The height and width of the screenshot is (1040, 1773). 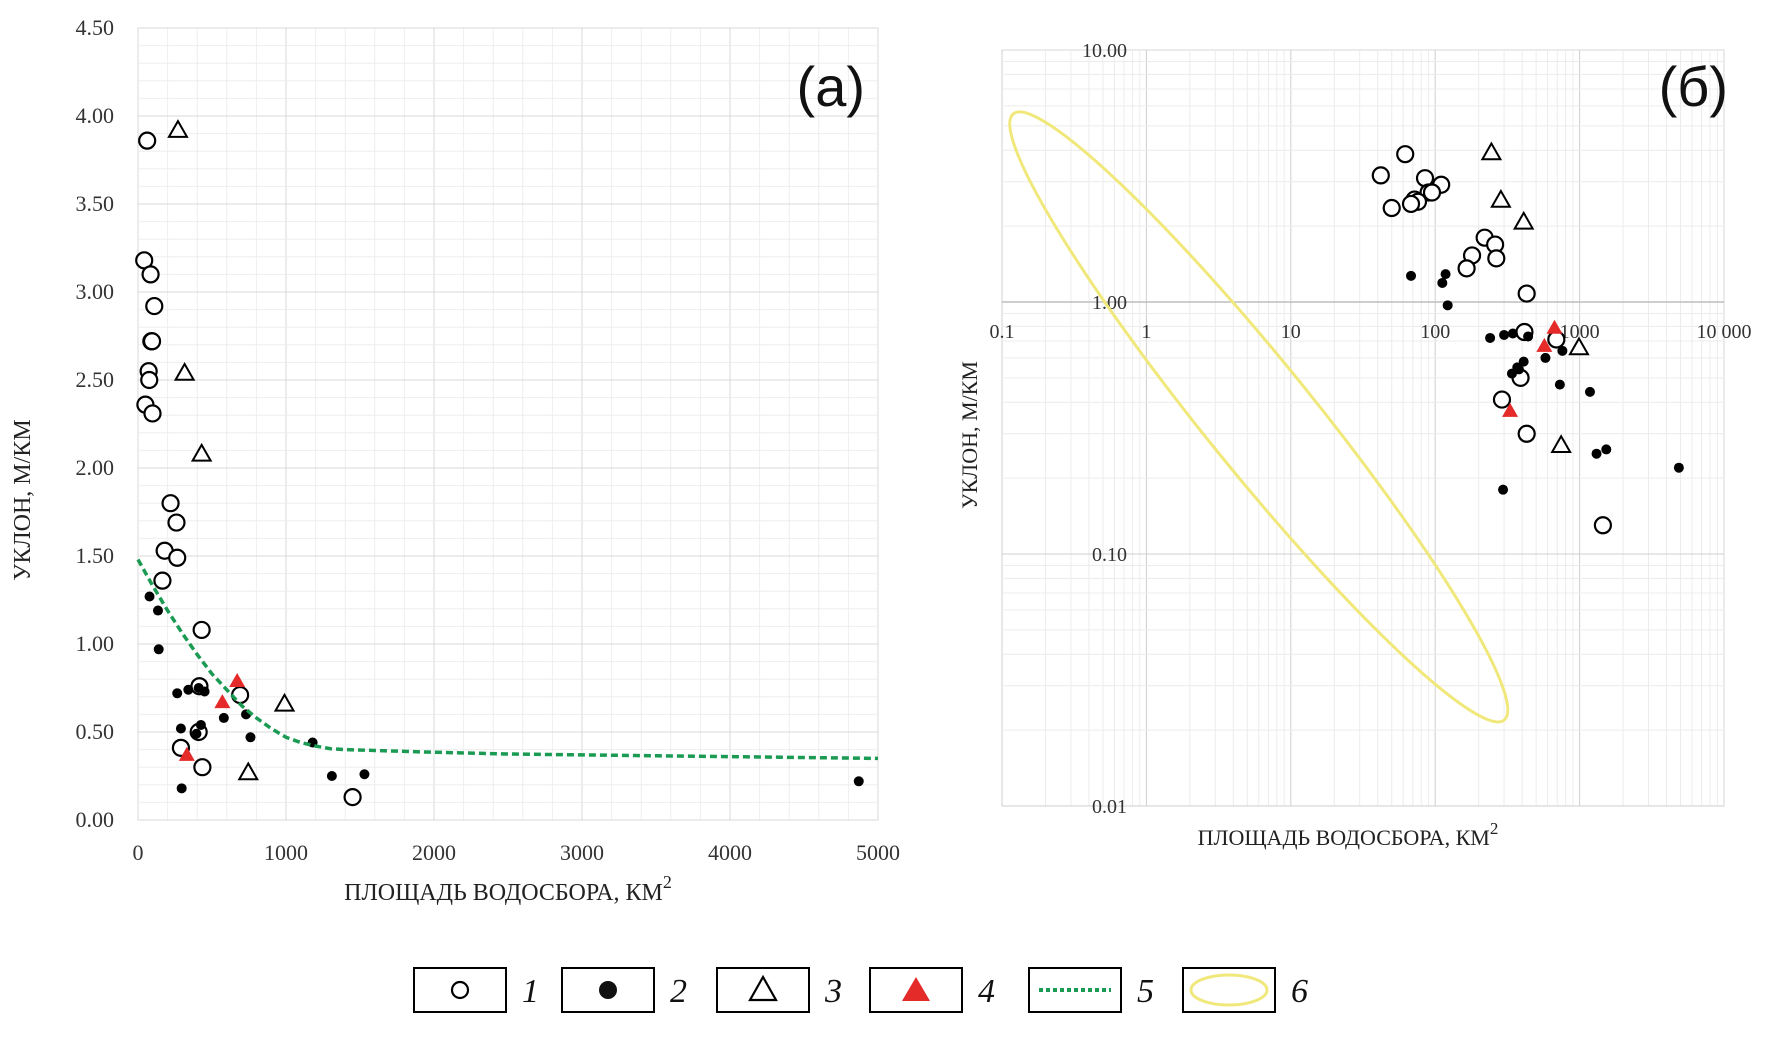 What do you see at coordinates (831, 86) in the screenshot?
I see `panel-a-label: (а)` at bounding box center [831, 86].